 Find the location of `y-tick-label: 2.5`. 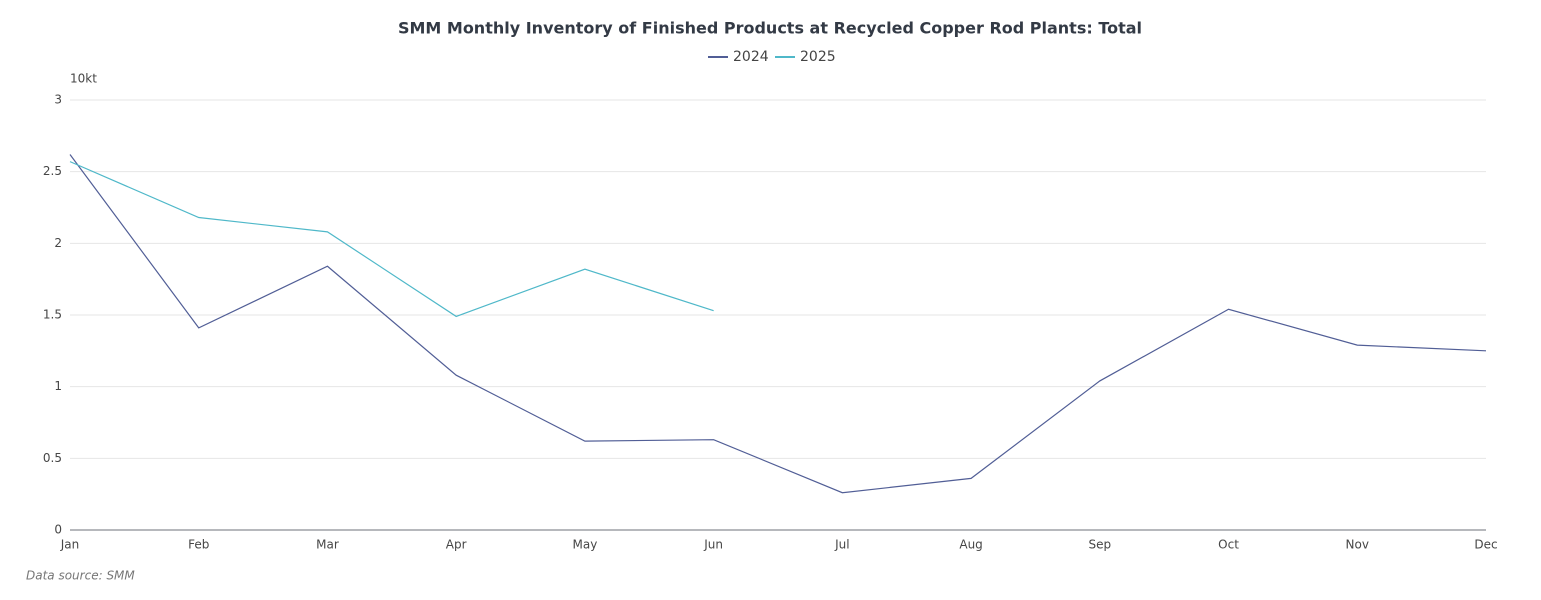

y-tick-label: 2.5 is located at coordinates (52, 171).